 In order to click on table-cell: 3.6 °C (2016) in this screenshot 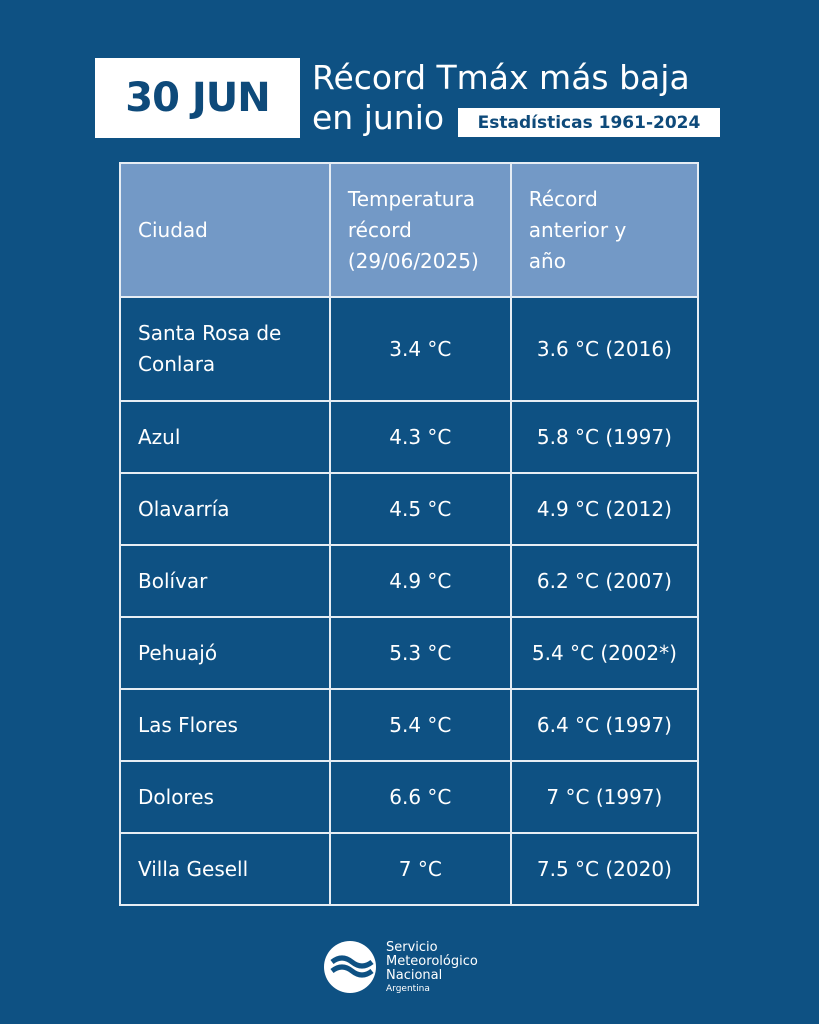, I will do `click(604, 349)`.